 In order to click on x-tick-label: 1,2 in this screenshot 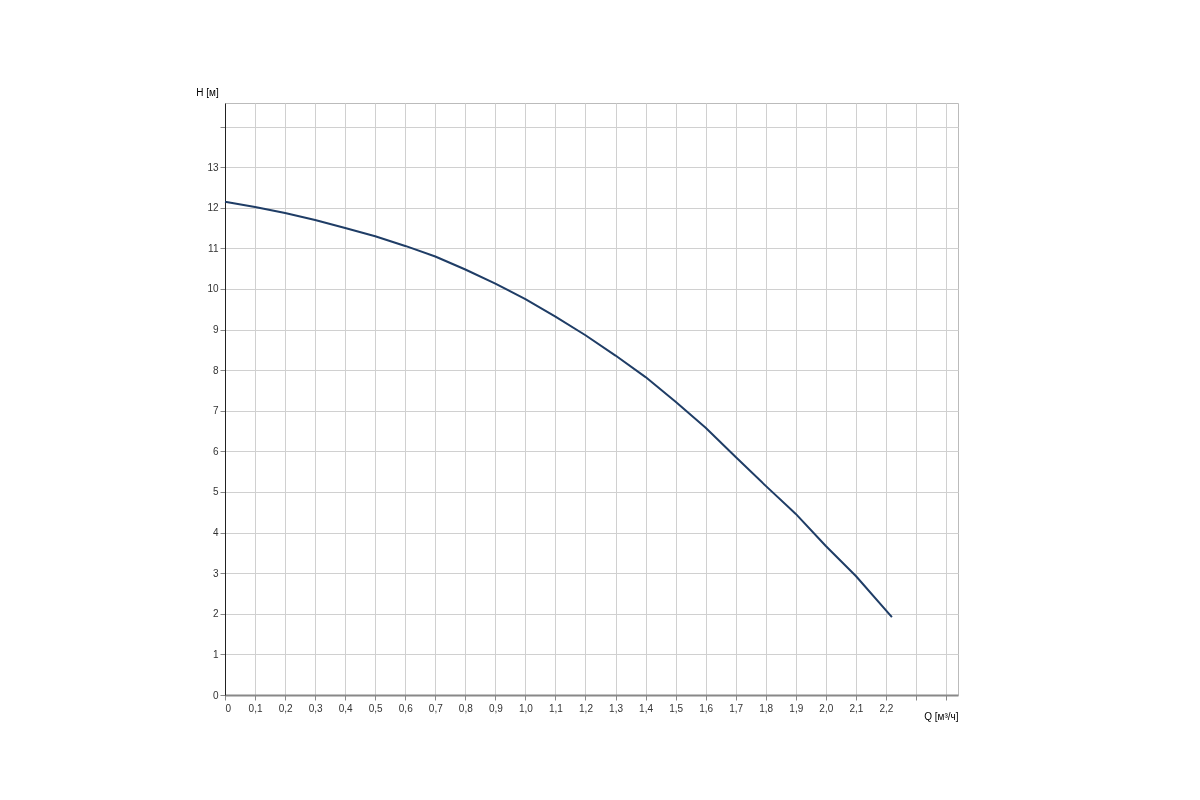, I will do `click(586, 708)`.